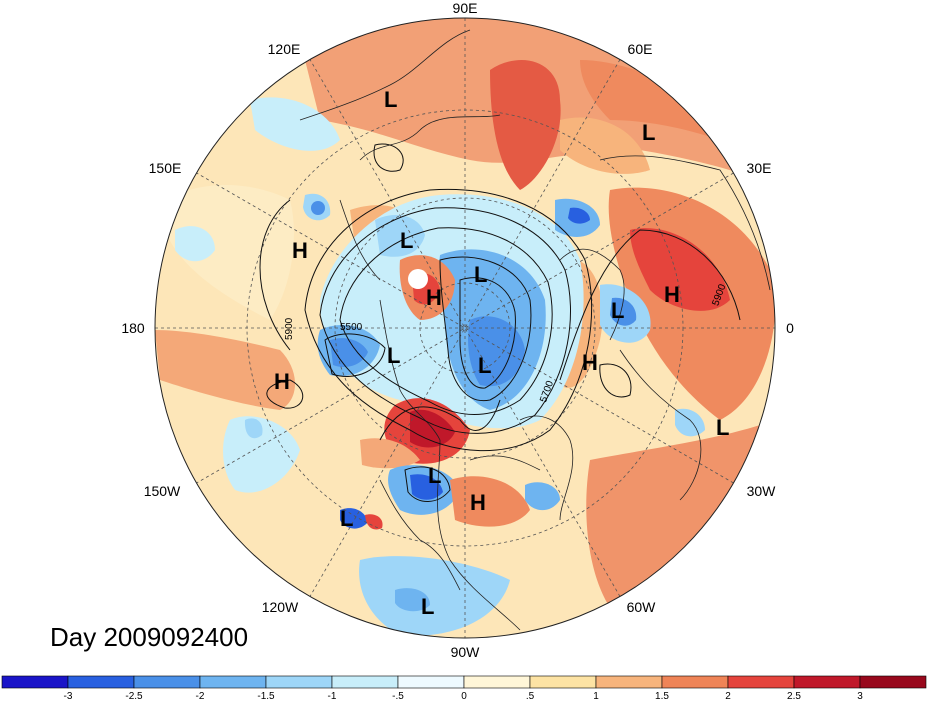 The image size is (928, 702). Describe the element at coordinates (860, 696) in the screenshot. I see `colorbar-tick-label: 3` at that location.